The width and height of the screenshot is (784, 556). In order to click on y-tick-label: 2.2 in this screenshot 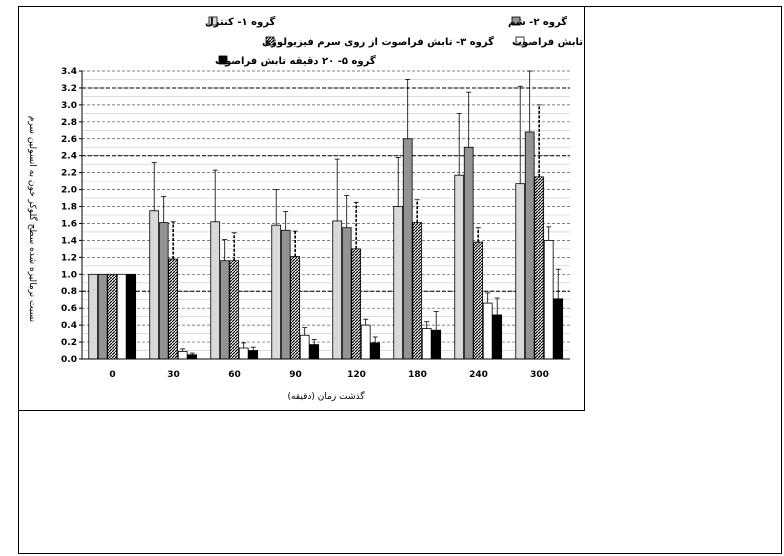, I will do `click(69, 174)`.